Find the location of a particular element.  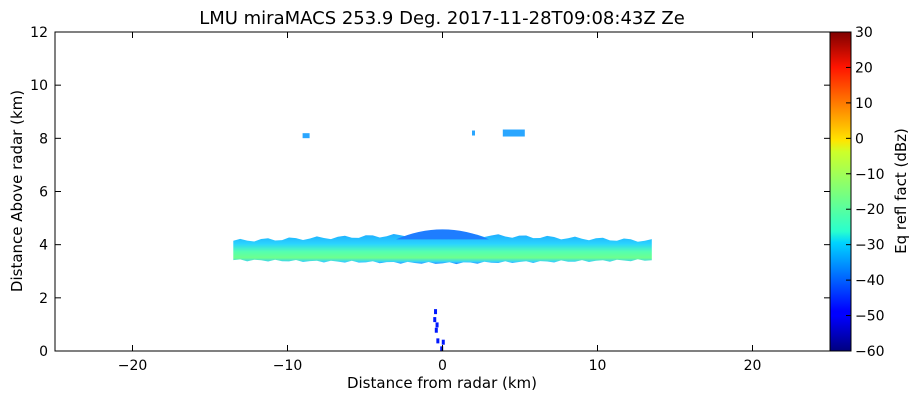

colorbar-label: Eq refl fact (dBz) is located at coordinates (901, 191).